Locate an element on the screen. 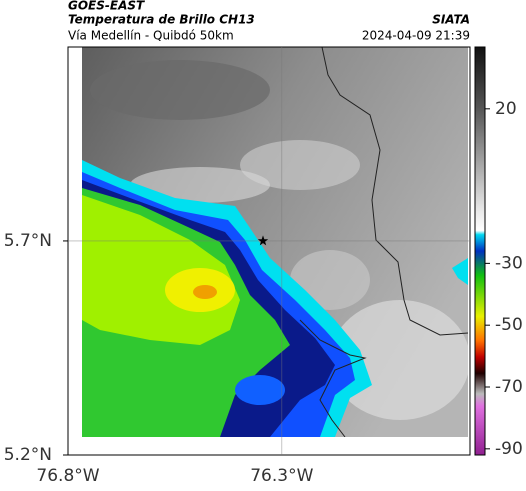 The image size is (526, 491). colorbar-tick-label: -90 is located at coordinates (509, 449).